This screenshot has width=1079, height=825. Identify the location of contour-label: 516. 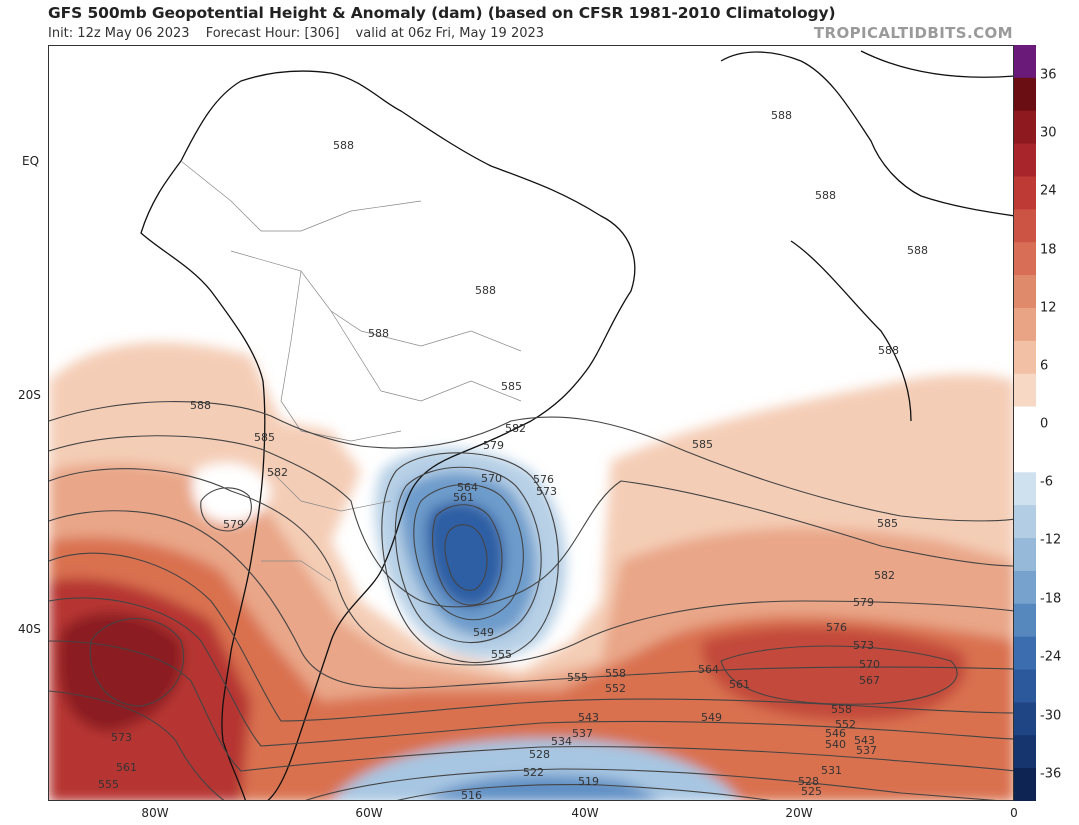
(471, 795).